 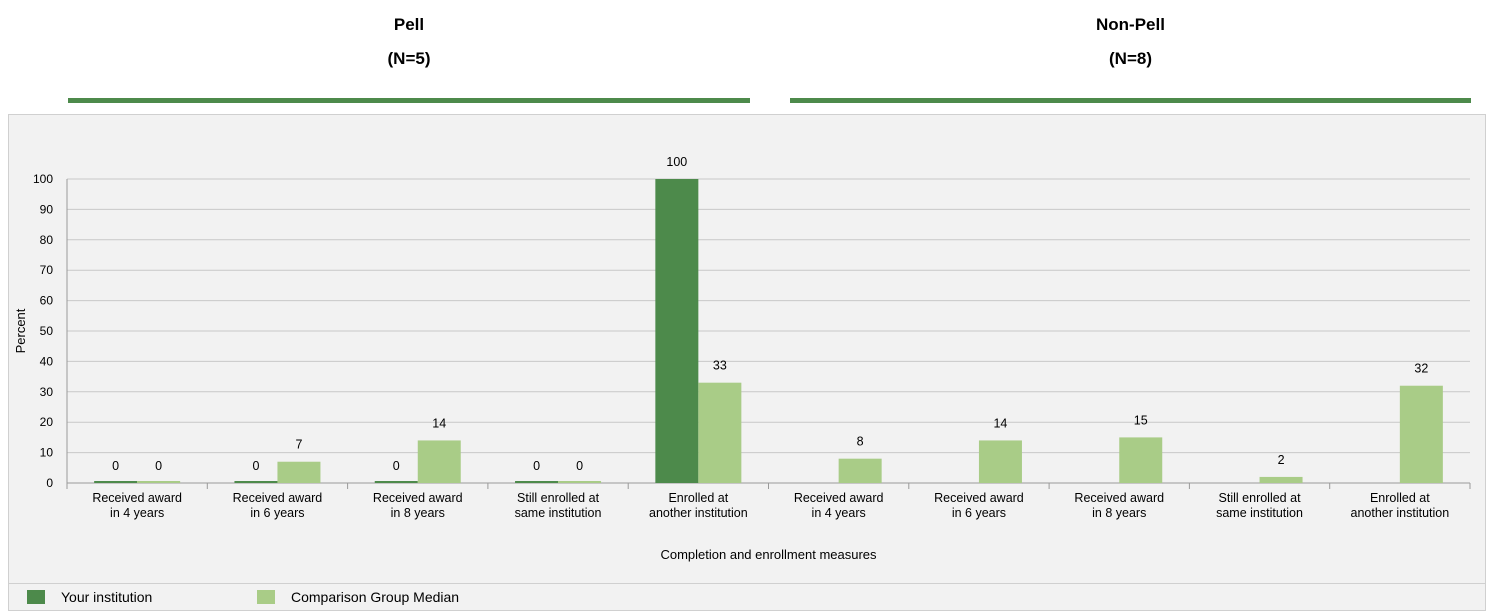 What do you see at coordinates (107, 597) in the screenshot?
I see `legend-label: Your institution` at bounding box center [107, 597].